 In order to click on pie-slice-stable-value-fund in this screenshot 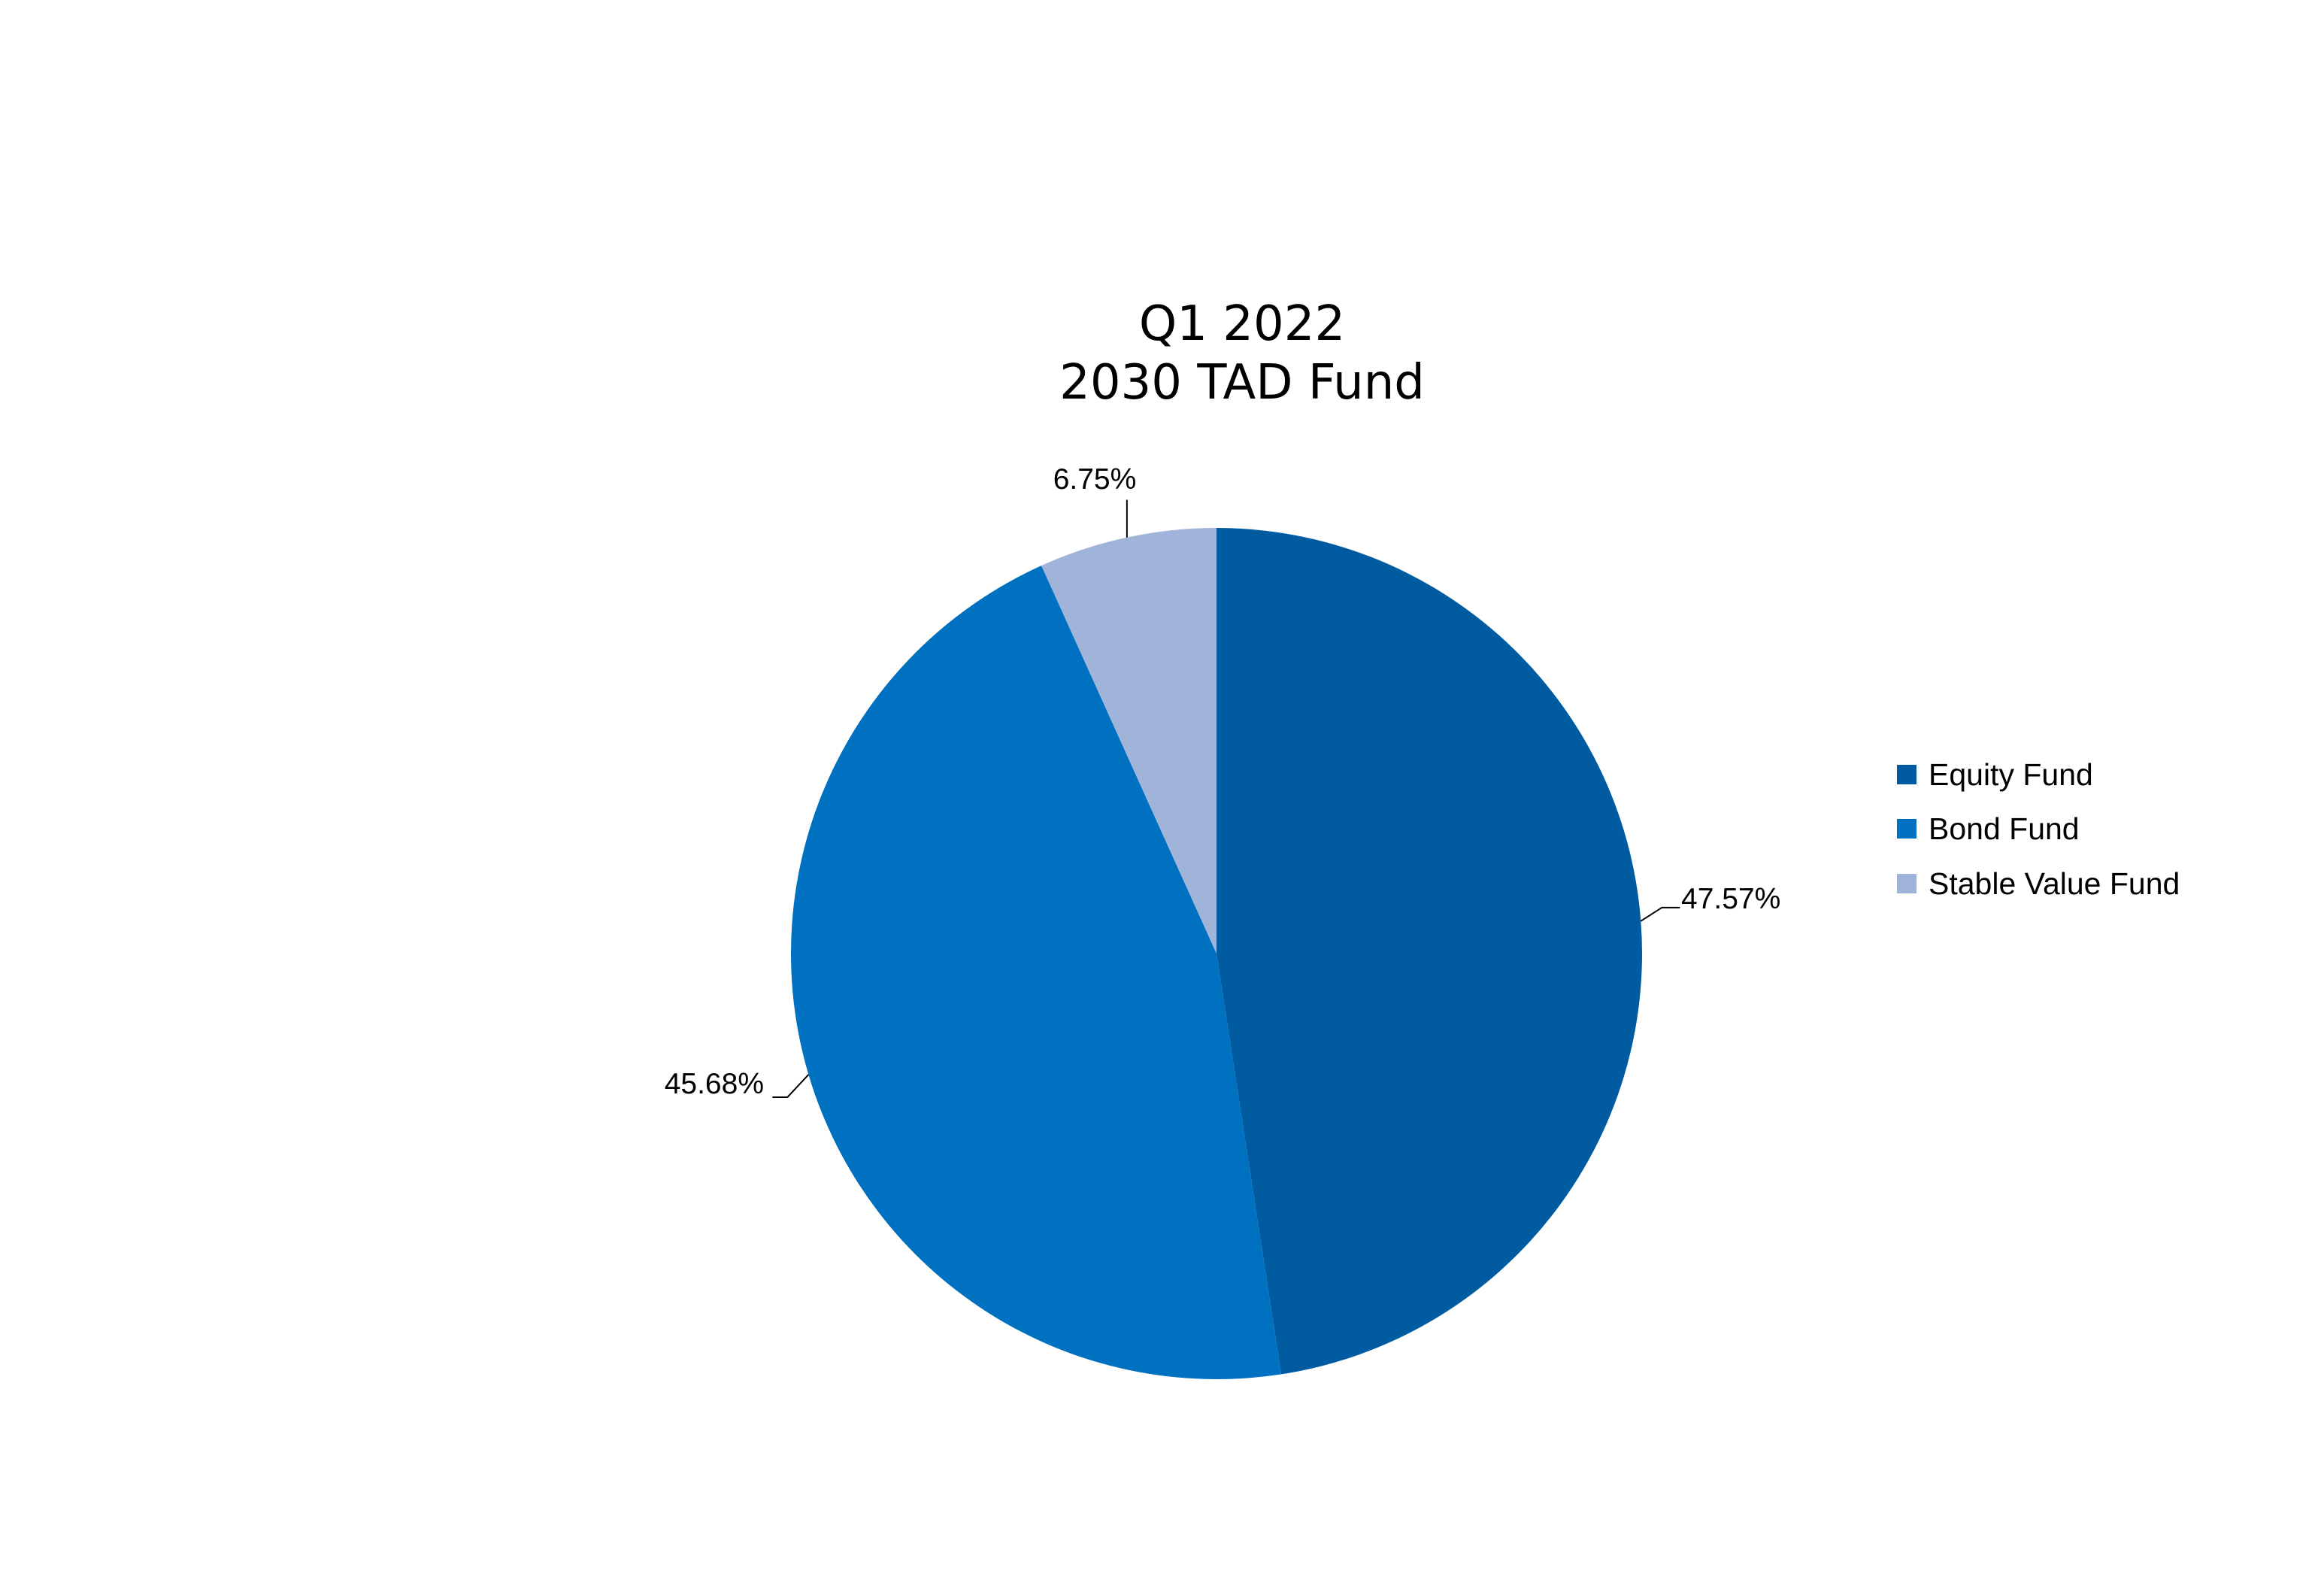, I will do `click(1129, 741)`.